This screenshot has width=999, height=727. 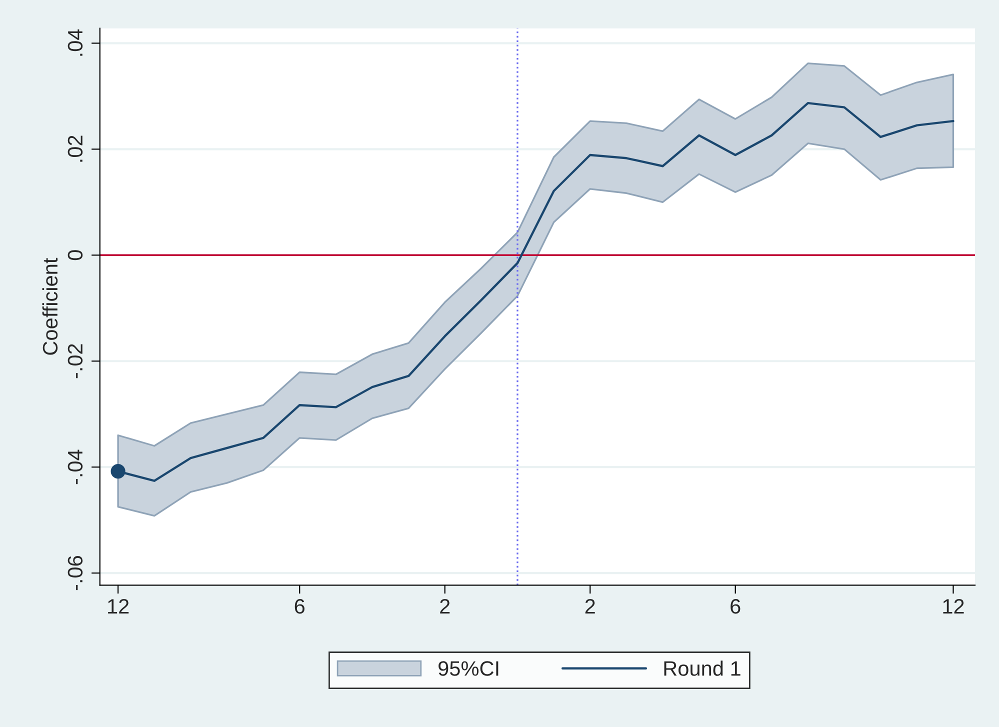 I want to click on text: 95%CI, so click(x=468, y=668).